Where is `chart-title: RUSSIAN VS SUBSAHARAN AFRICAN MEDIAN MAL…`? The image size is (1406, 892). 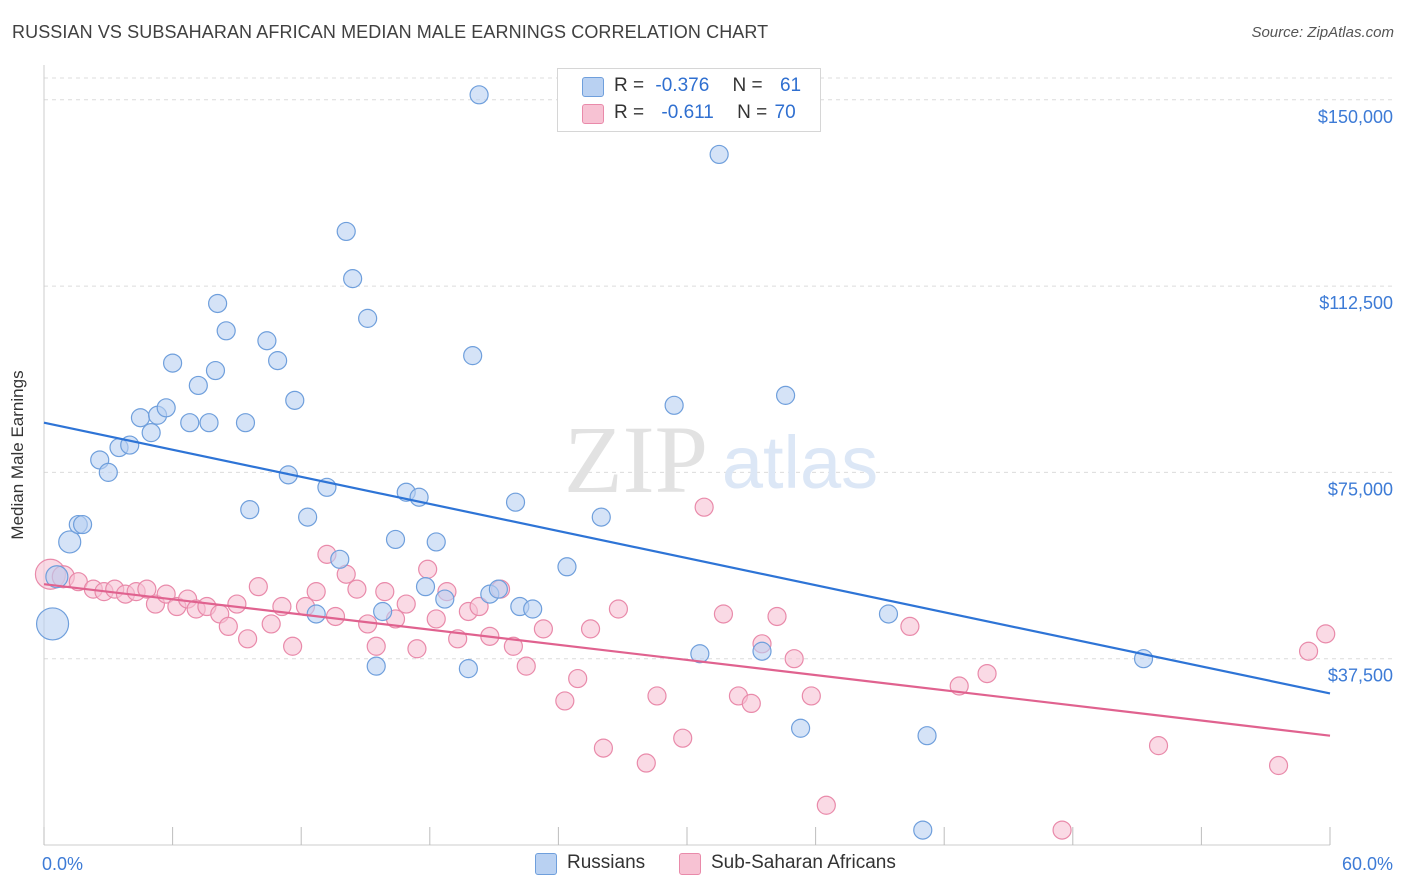
chart-title: RUSSIAN VS SUBSAHARAN AFRICAN MEDIAN MAL… is located at coordinates (390, 32).